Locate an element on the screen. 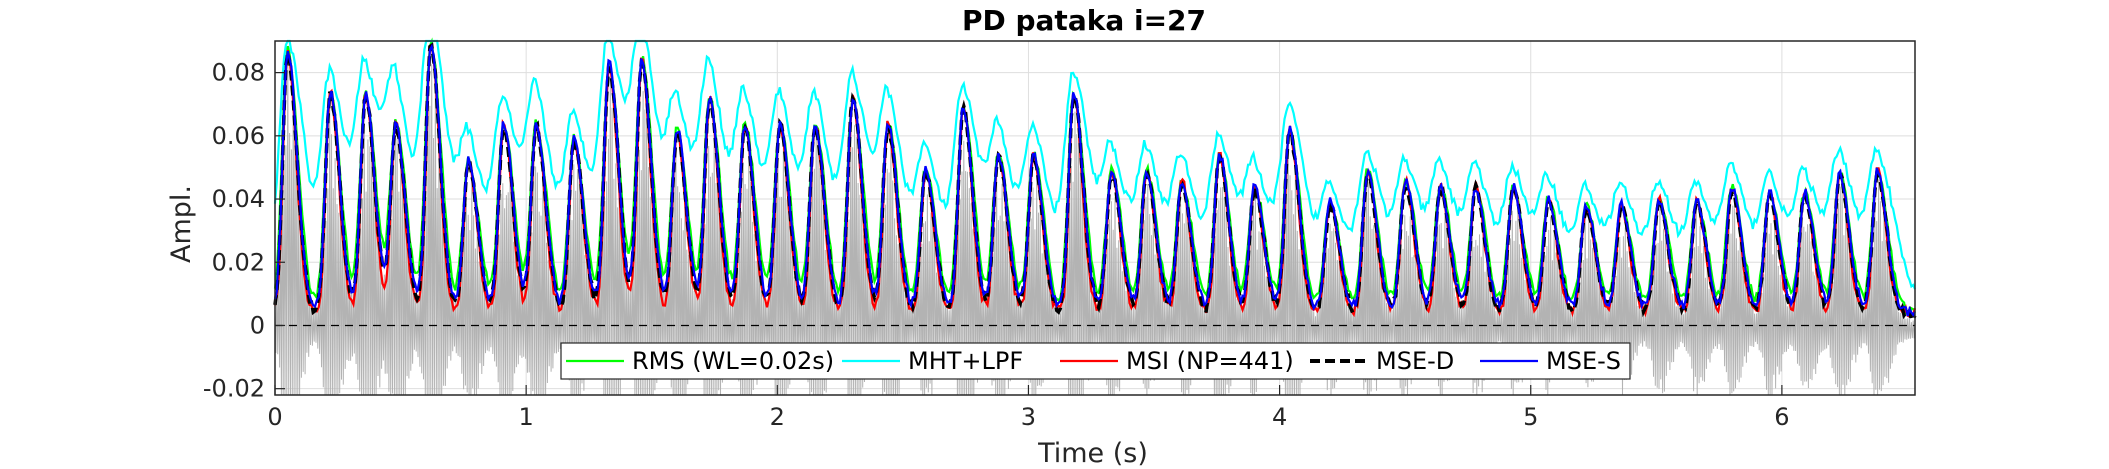 This screenshot has height=469, width=2109. x-axis: 0 1 2 3 4 5 6 is located at coordinates (1028, 408).